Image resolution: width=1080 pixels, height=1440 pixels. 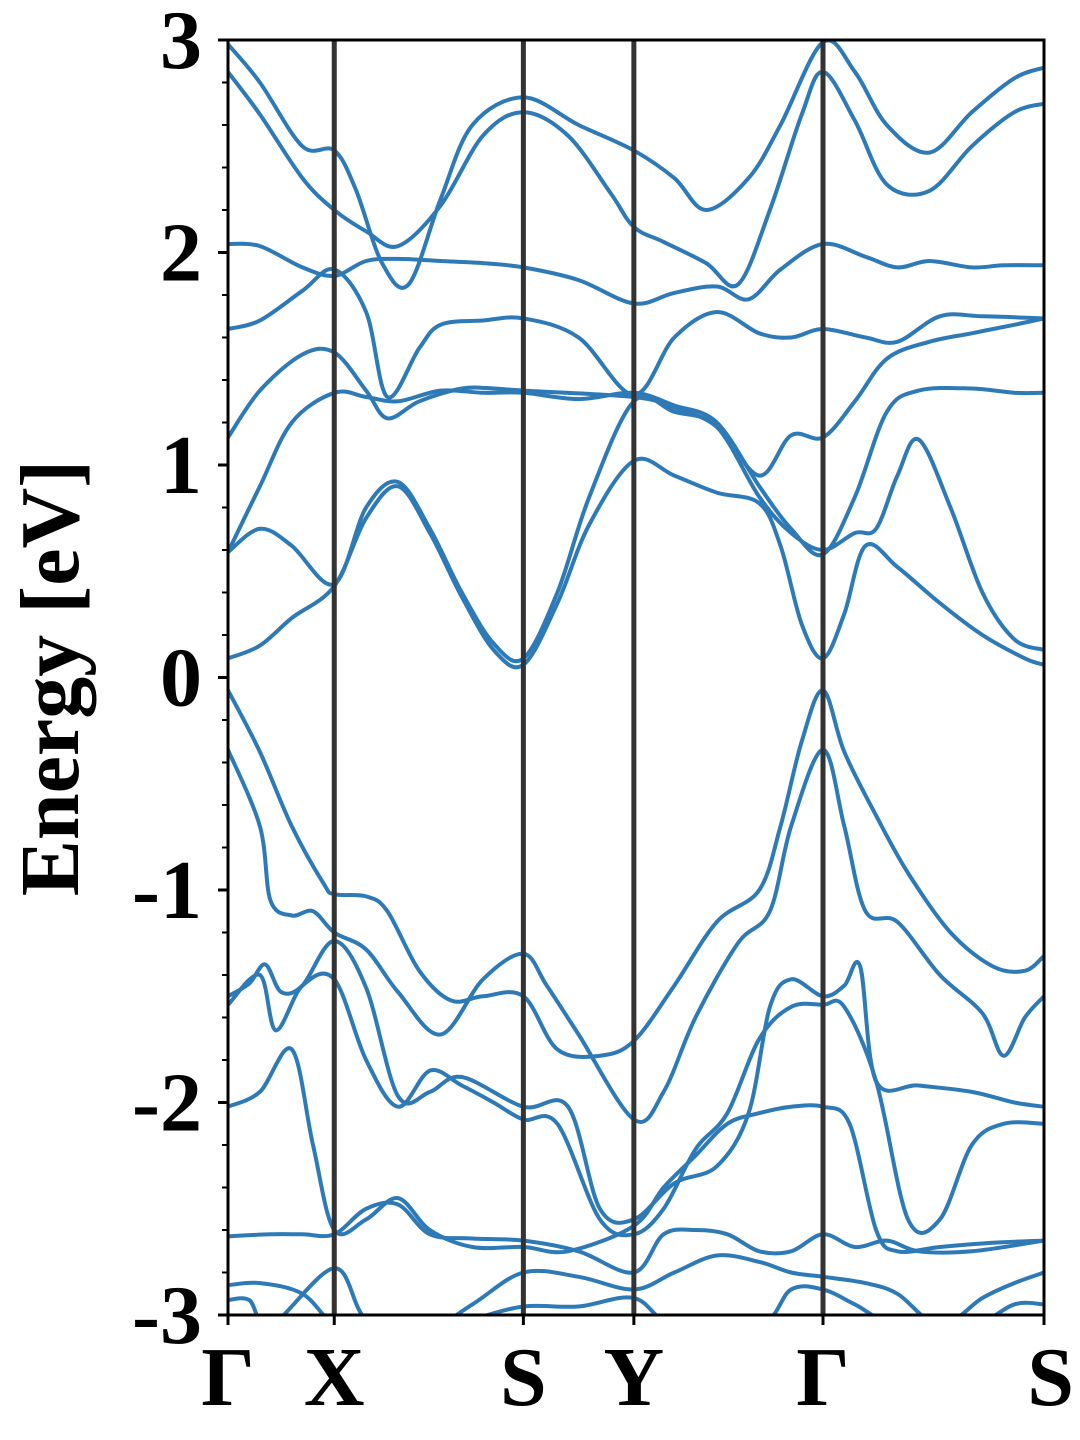 What do you see at coordinates (181, 253) in the screenshot?
I see `y-tick-label: 2` at bounding box center [181, 253].